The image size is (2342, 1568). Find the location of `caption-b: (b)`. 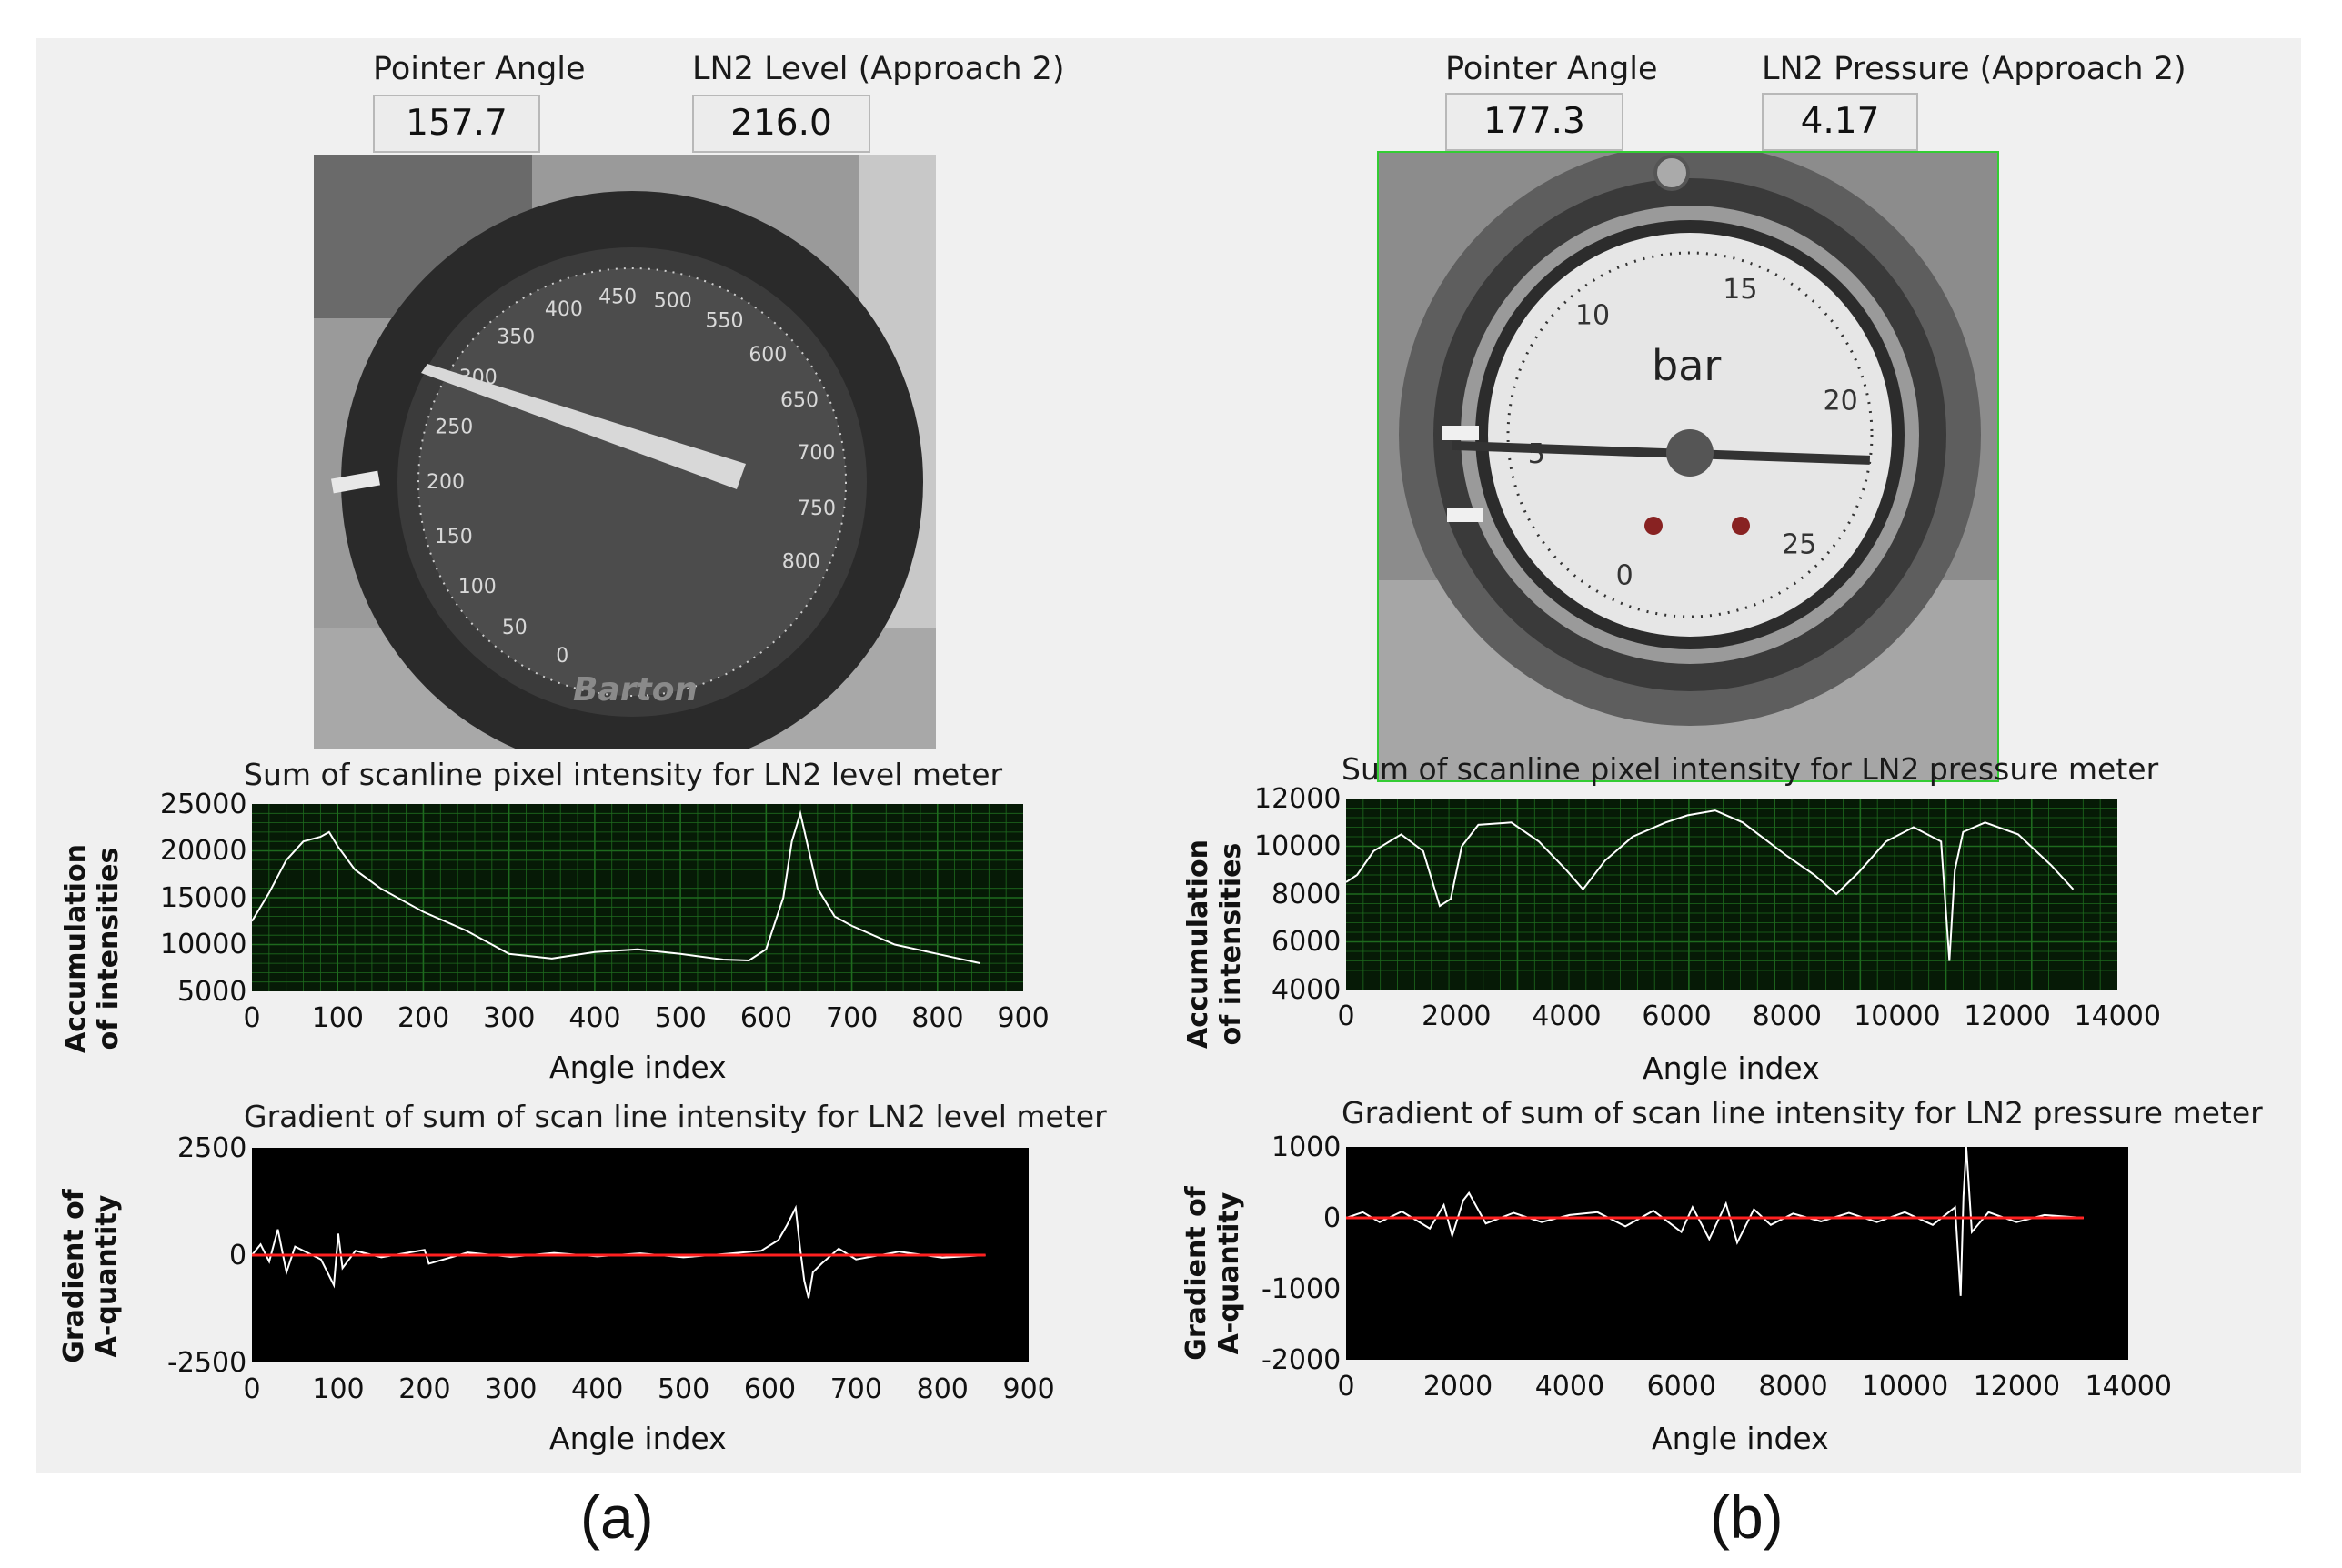

caption-b: (b) is located at coordinates (1747, 1517).